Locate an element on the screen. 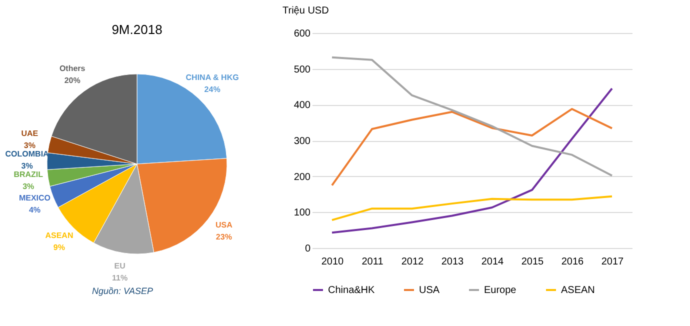  x-tick-label: 2014 is located at coordinates (492, 262).